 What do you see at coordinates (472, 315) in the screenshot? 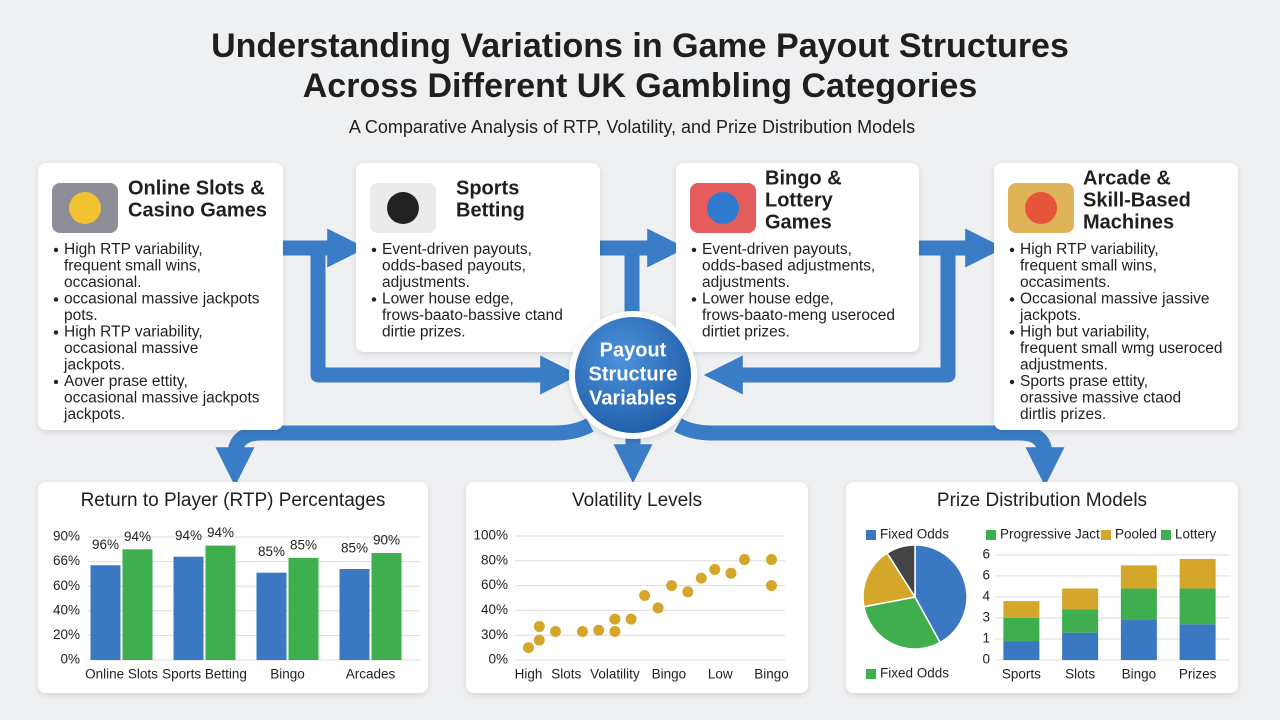
I see `bullet-text: frows-baato-bassive ctand` at bounding box center [472, 315].